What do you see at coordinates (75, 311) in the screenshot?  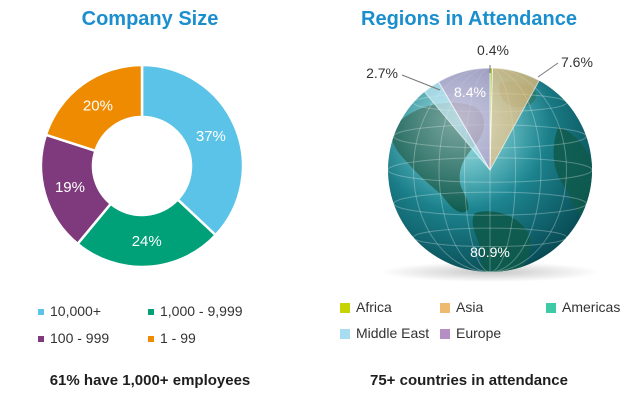 I see `legend-label: 10,000+` at bounding box center [75, 311].